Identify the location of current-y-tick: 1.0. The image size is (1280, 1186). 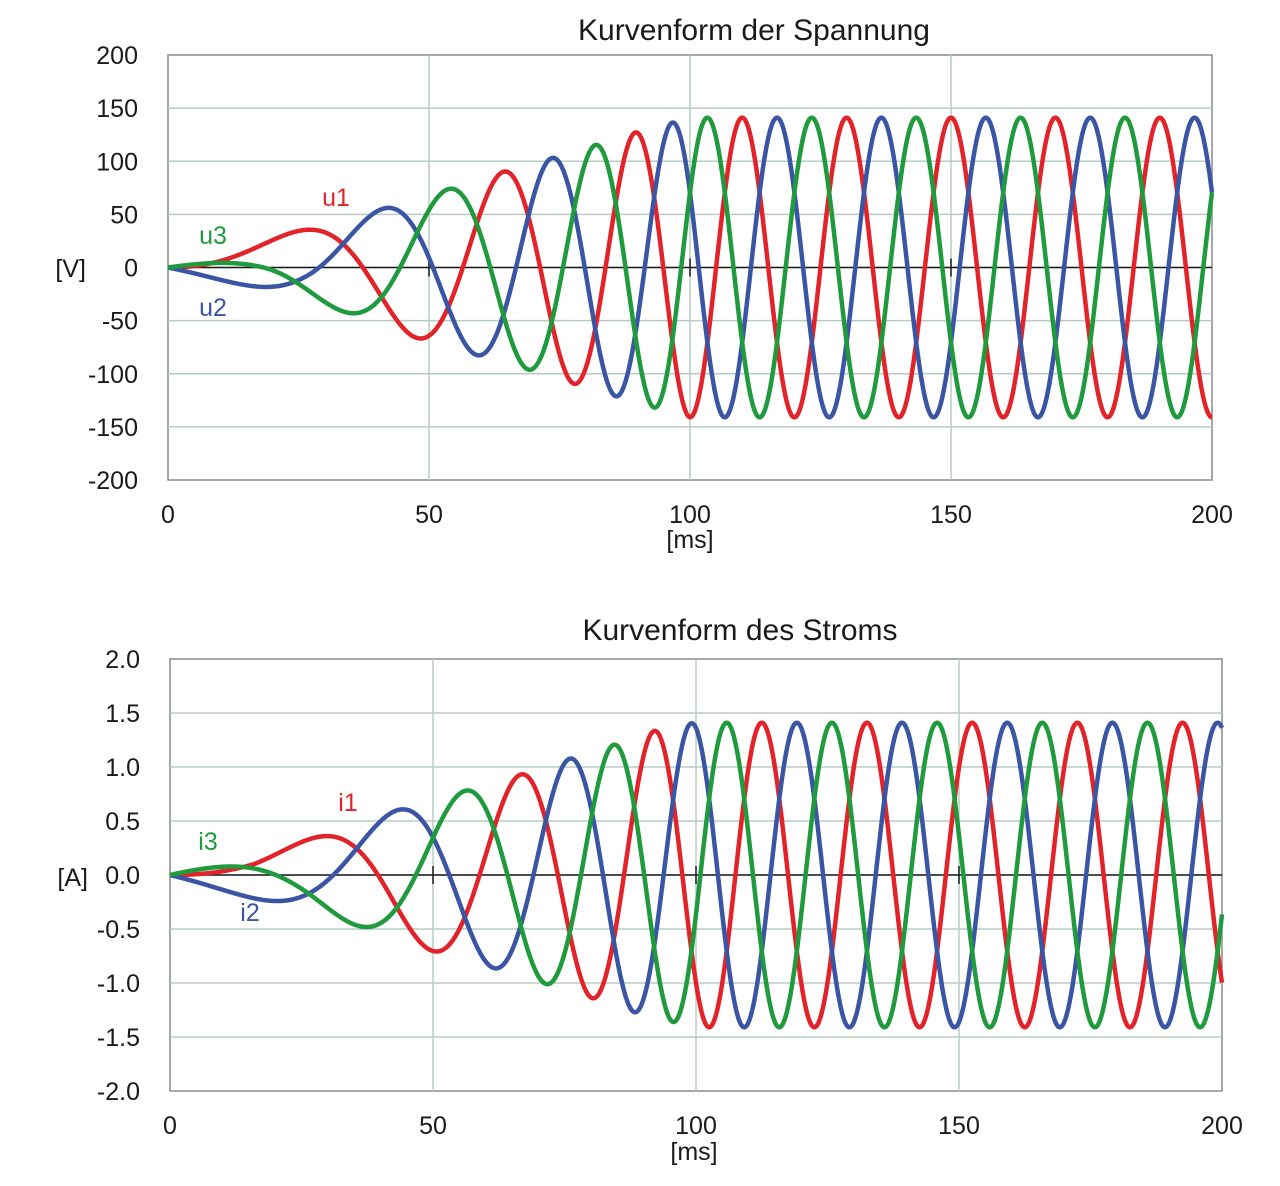
(122, 768).